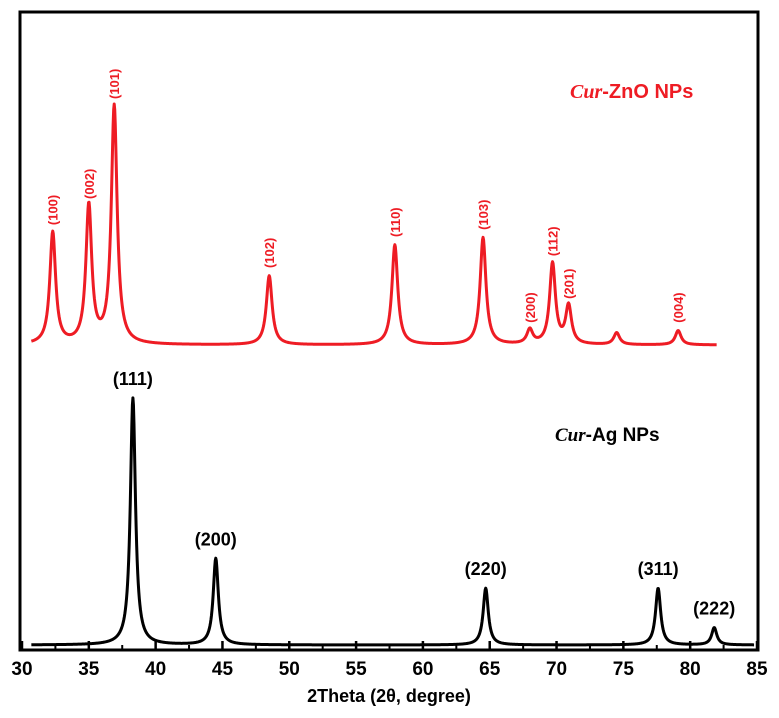 The image size is (779, 718). Describe the element at coordinates (623, 435) in the screenshot. I see `legend-ag-suffix: -Ag NPs` at that location.